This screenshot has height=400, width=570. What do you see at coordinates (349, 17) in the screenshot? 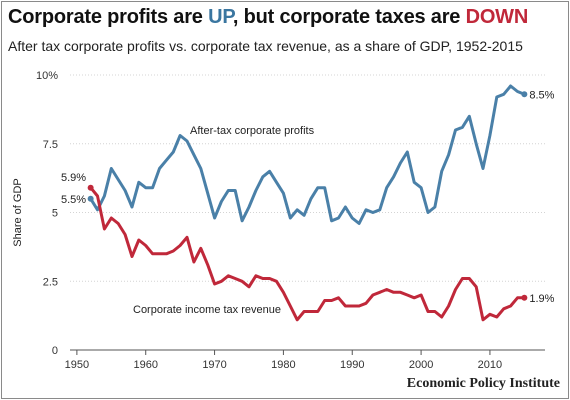
I see `title-part-2: , but corporate taxes are` at bounding box center [349, 17].